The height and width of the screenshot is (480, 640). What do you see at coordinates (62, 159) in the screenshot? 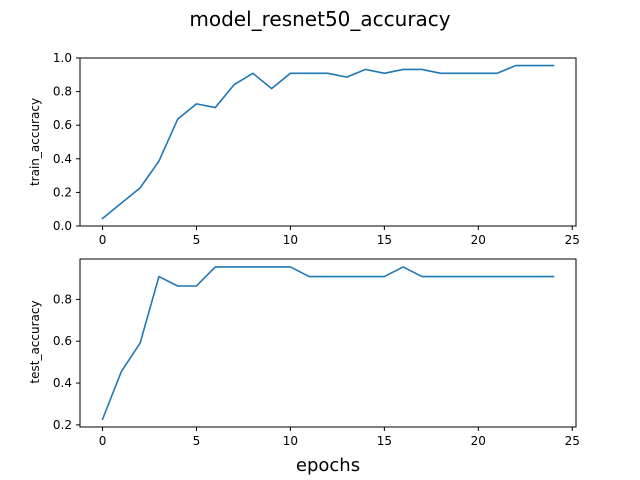
I see `train-ytick-label: 0.4` at bounding box center [62, 159].